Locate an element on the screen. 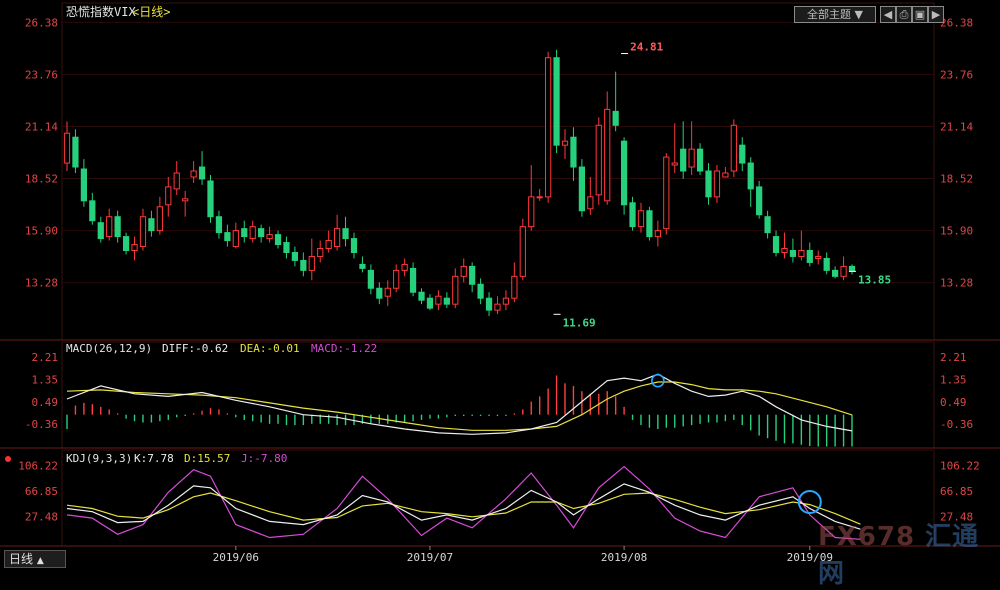 Image resolution: width=1000 pixels, height=590 pixels. macd-legend-entry: DIFF:-0.62 is located at coordinates (195, 348).